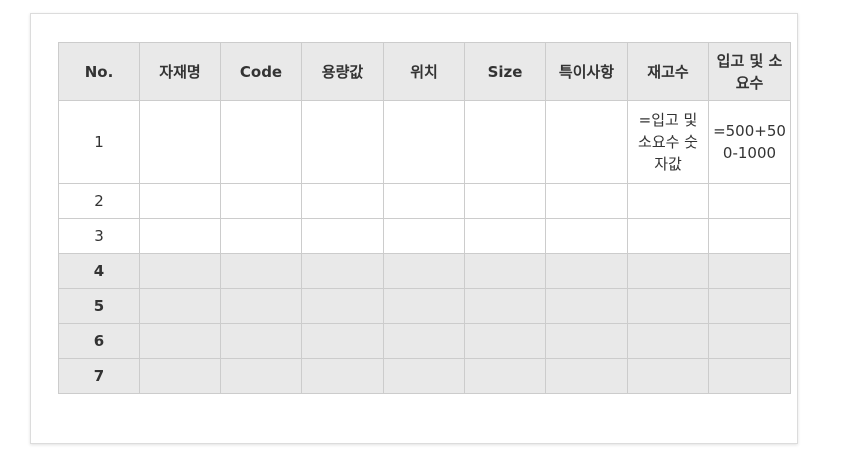 The image size is (865, 468). What do you see at coordinates (99, 71) in the screenshot?
I see `header-no: No.` at bounding box center [99, 71].